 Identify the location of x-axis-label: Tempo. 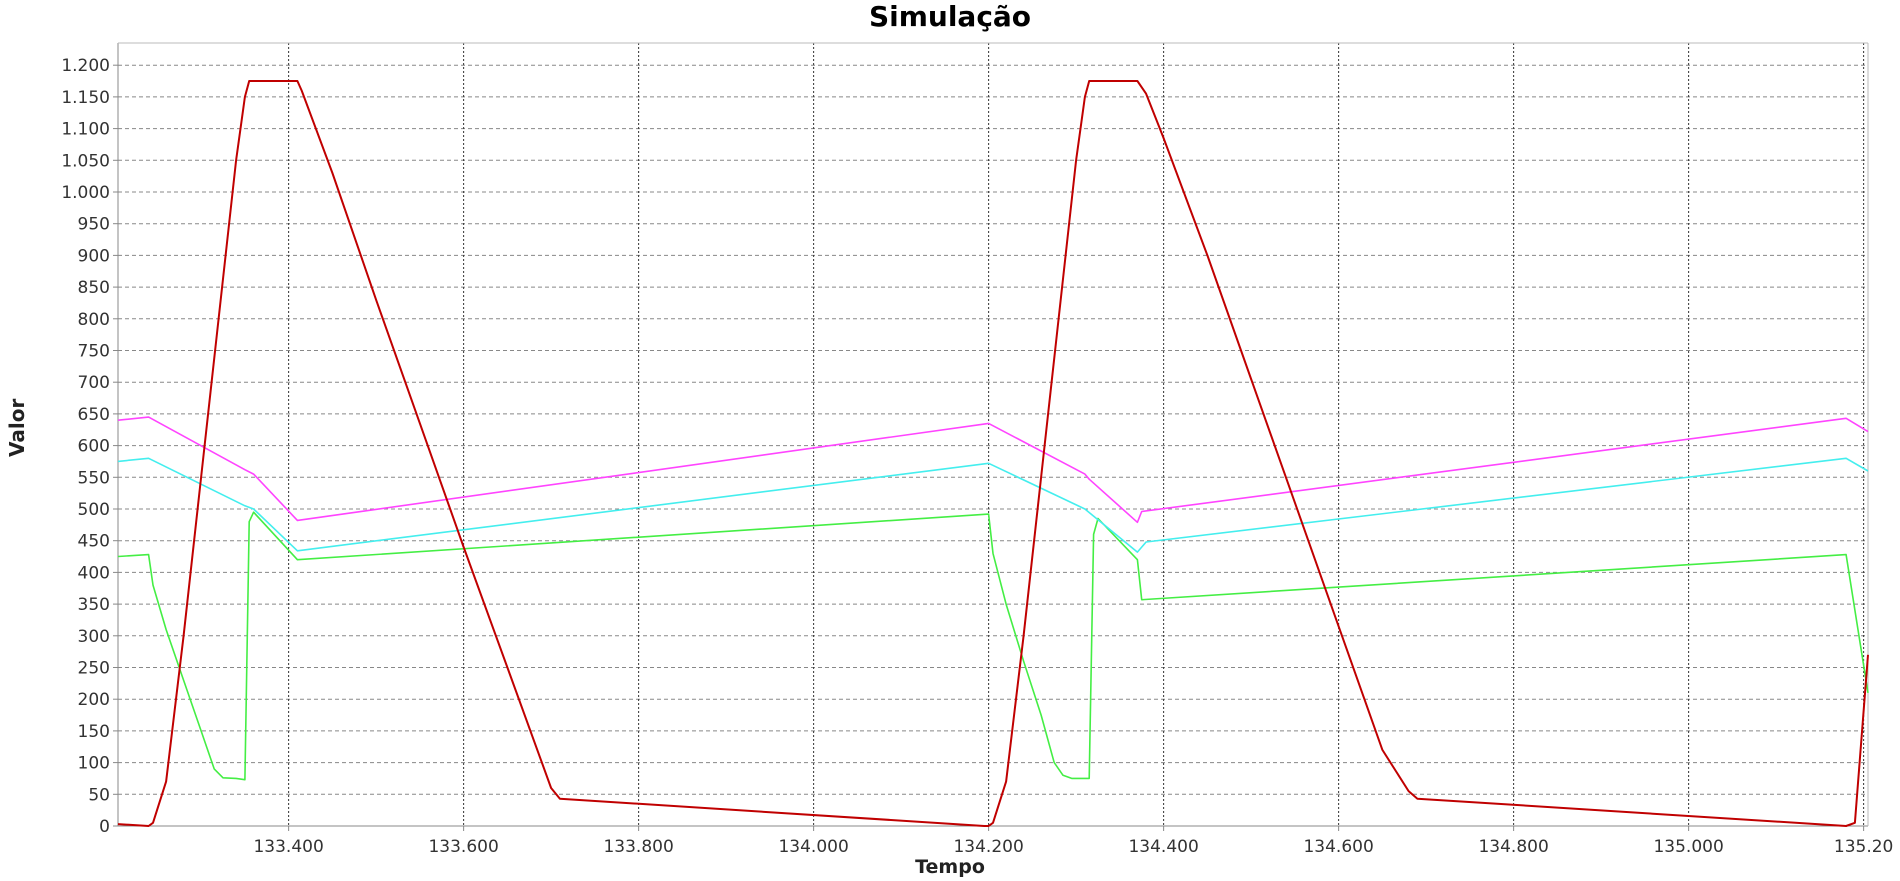
(950, 867).